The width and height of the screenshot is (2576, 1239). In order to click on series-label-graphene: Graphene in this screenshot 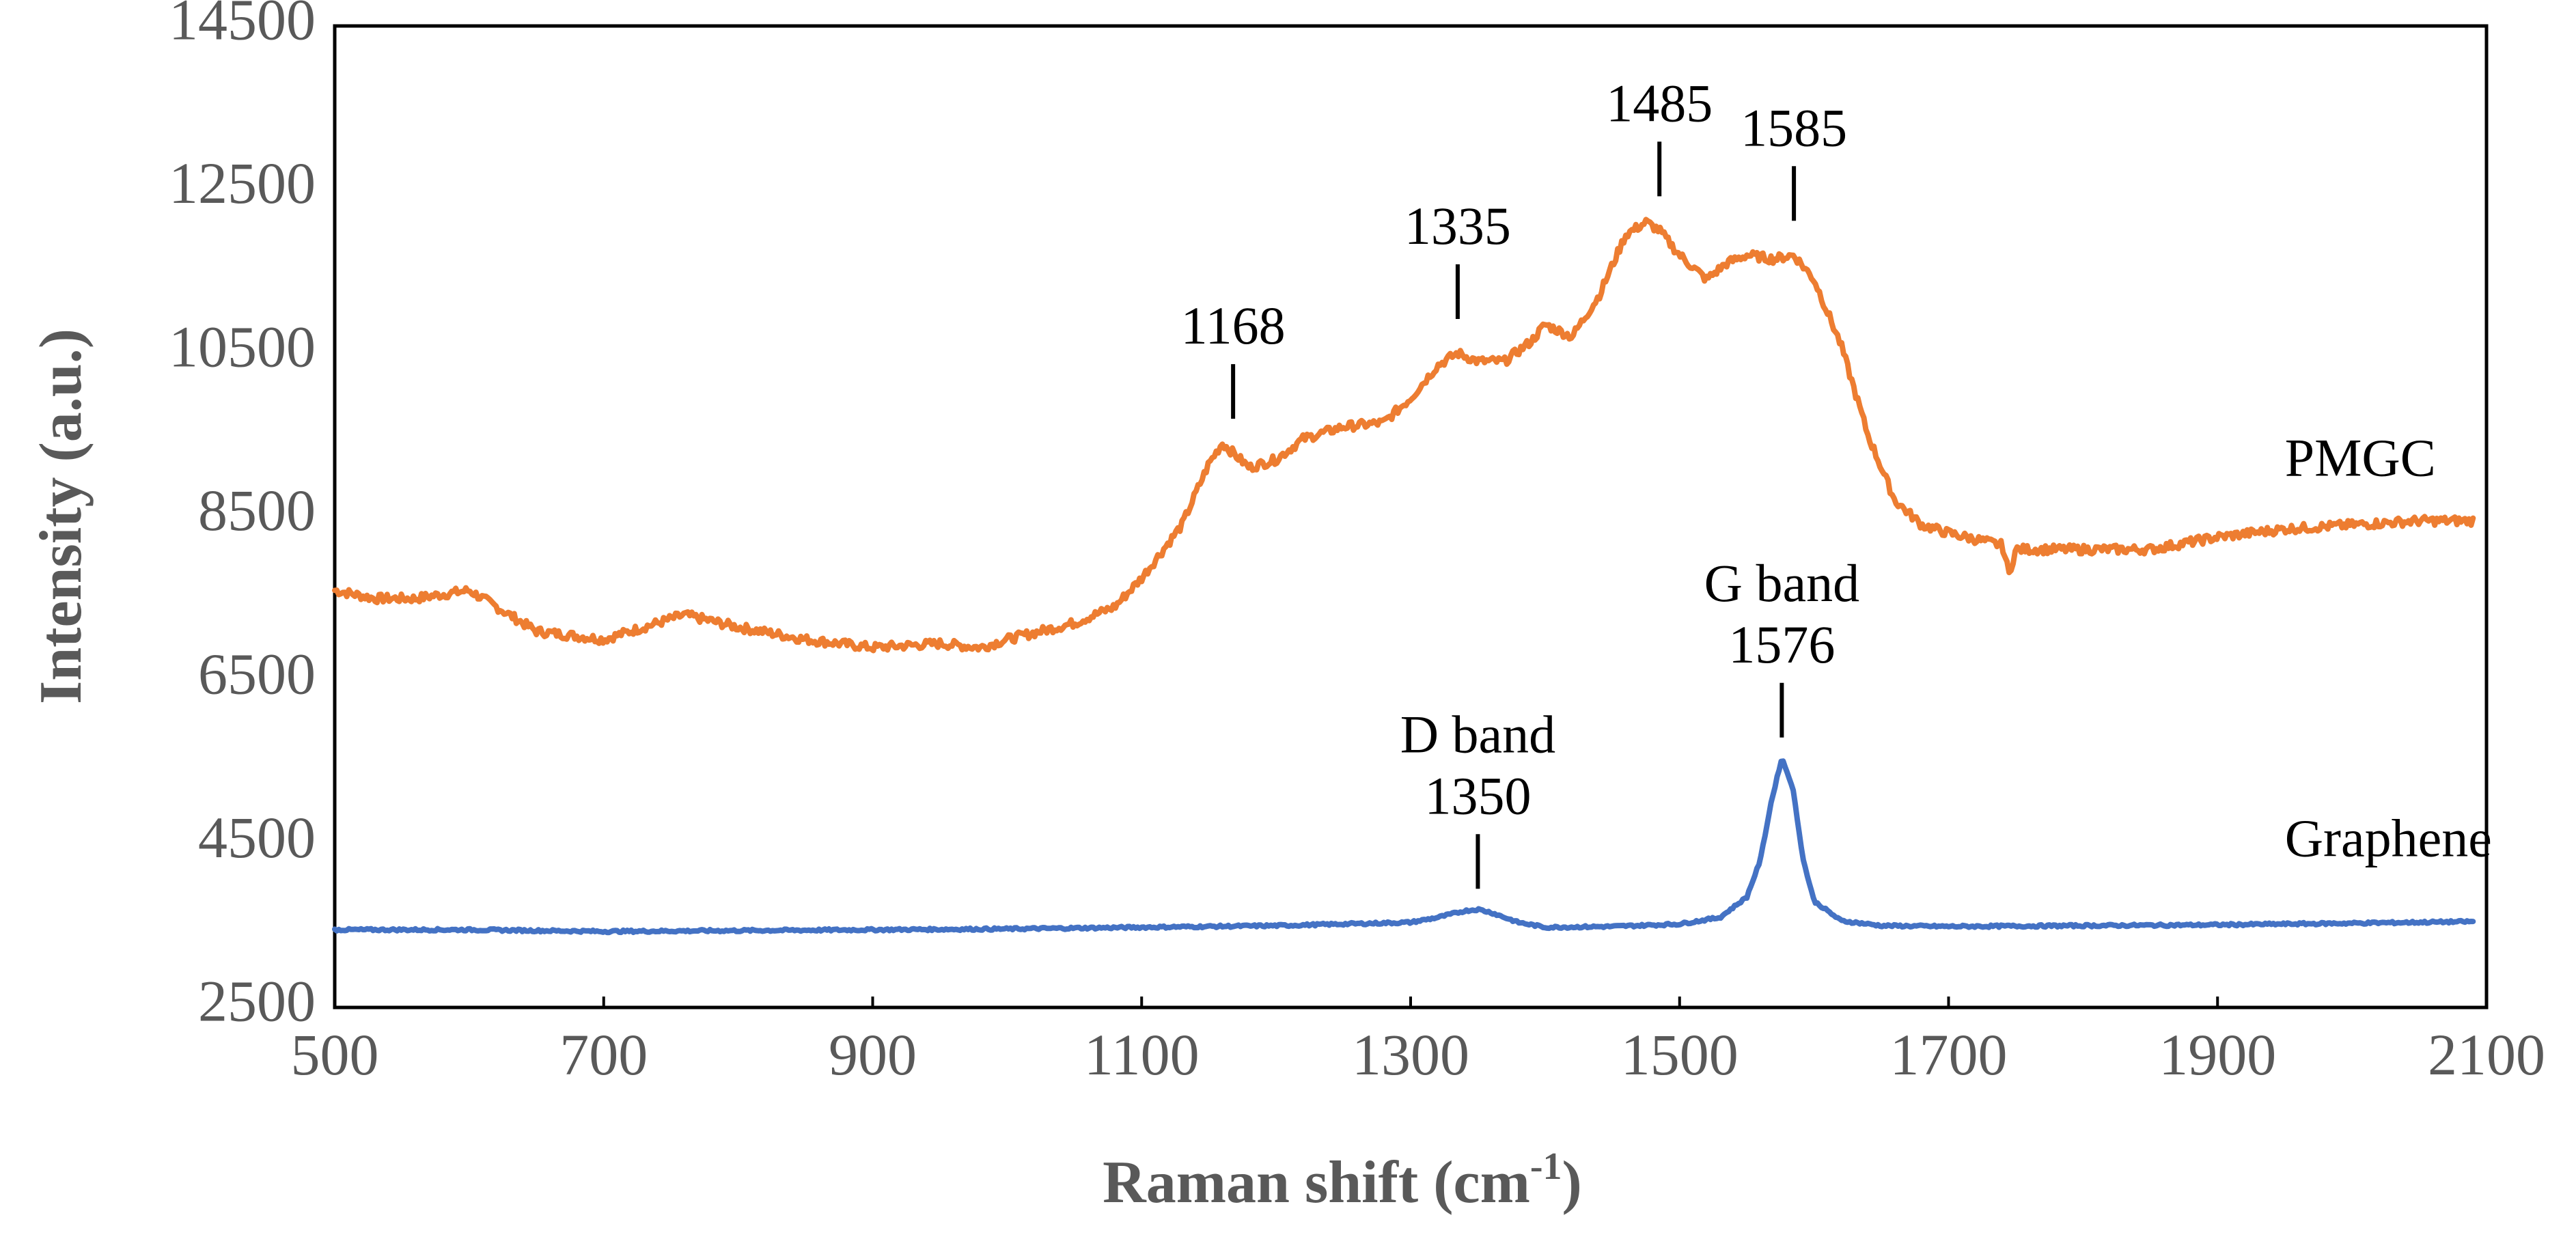, I will do `click(2388, 837)`.